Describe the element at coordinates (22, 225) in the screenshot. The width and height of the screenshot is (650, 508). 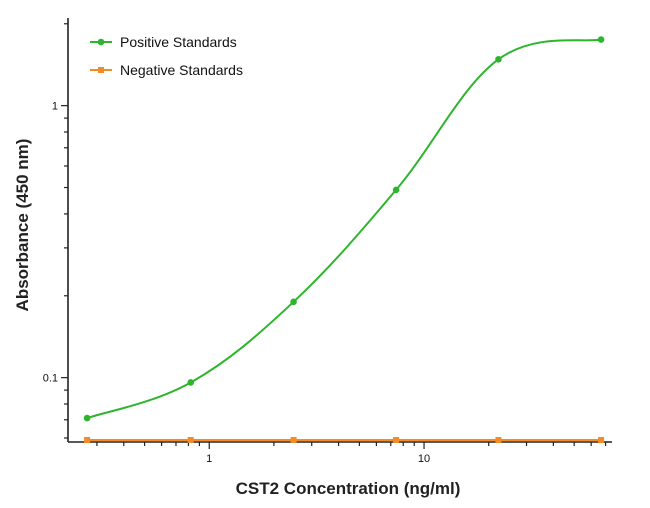
I see `y-axis-title: Absorbance (450 nm)` at that location.